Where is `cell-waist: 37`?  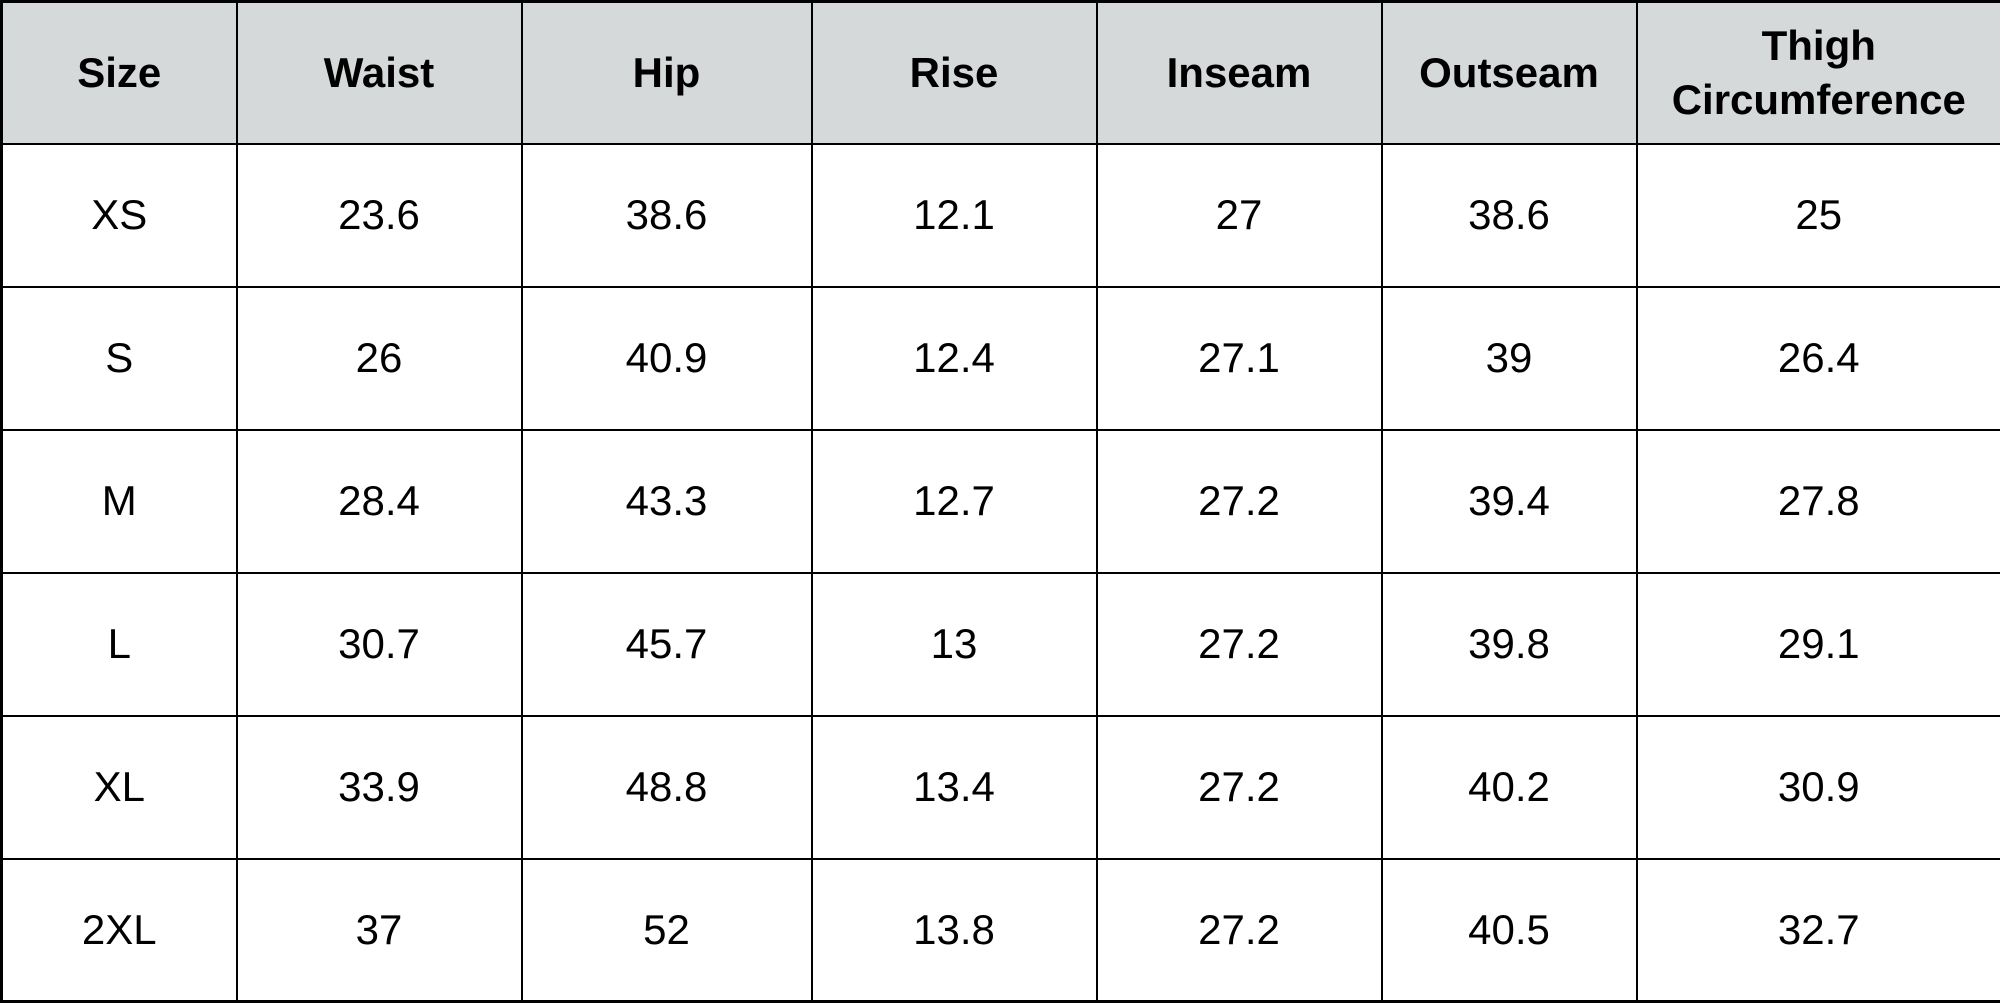 cell-waist: 37 is located at coordinates (379, 930).